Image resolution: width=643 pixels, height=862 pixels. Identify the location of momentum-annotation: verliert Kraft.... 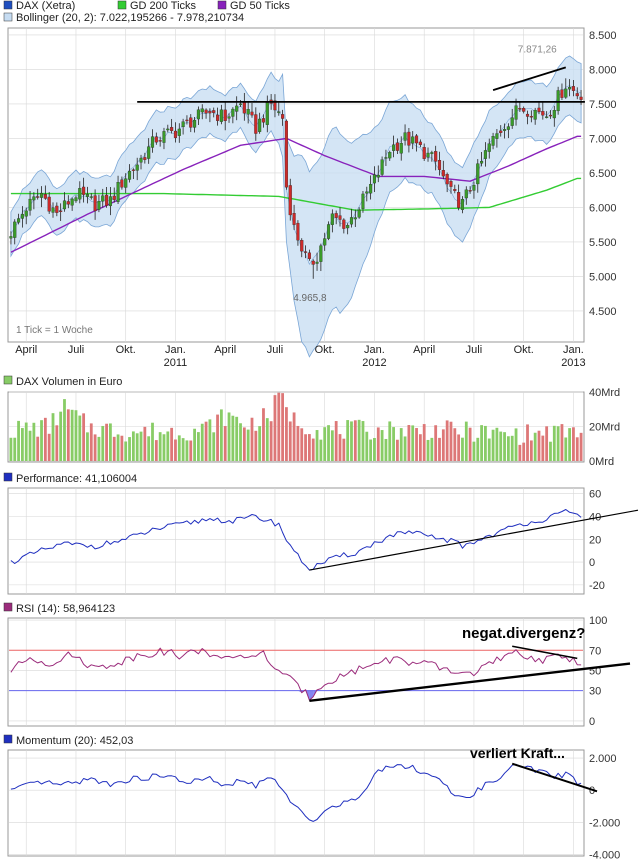
(517, 753).